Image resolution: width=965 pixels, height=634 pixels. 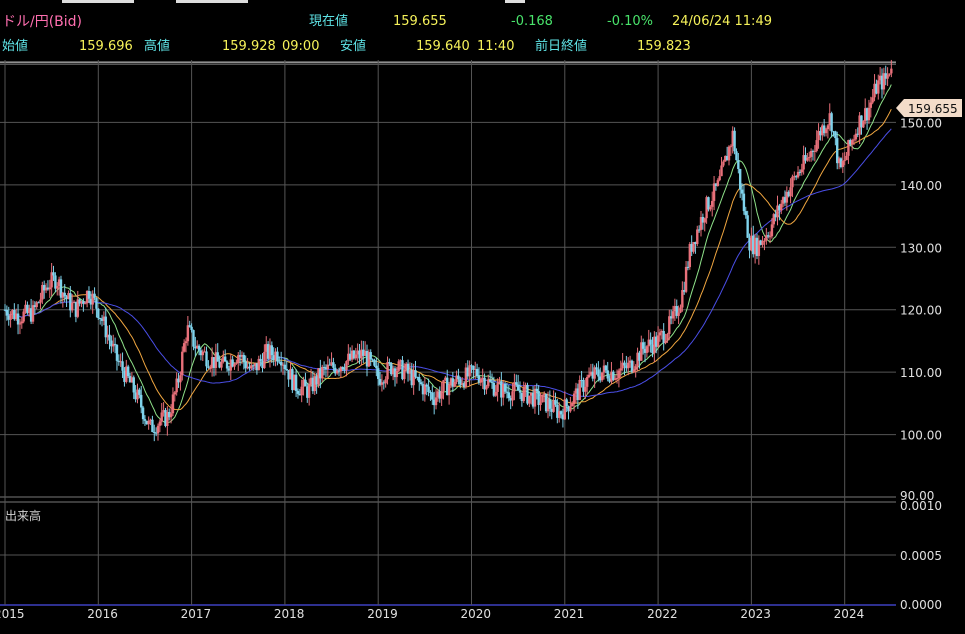 What do you see at coordinates (662, 614) in the screenshot?
I see `x-tick-label: 2022` at bounding box center [662, 614].